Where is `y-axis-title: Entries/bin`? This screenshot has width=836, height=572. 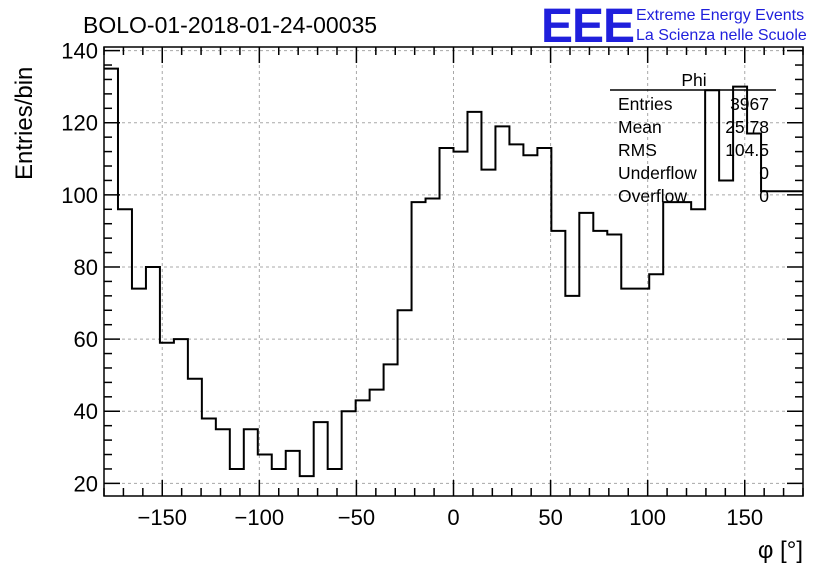
y-axis-title: Entries/bin is located at coordinates (24, 123).